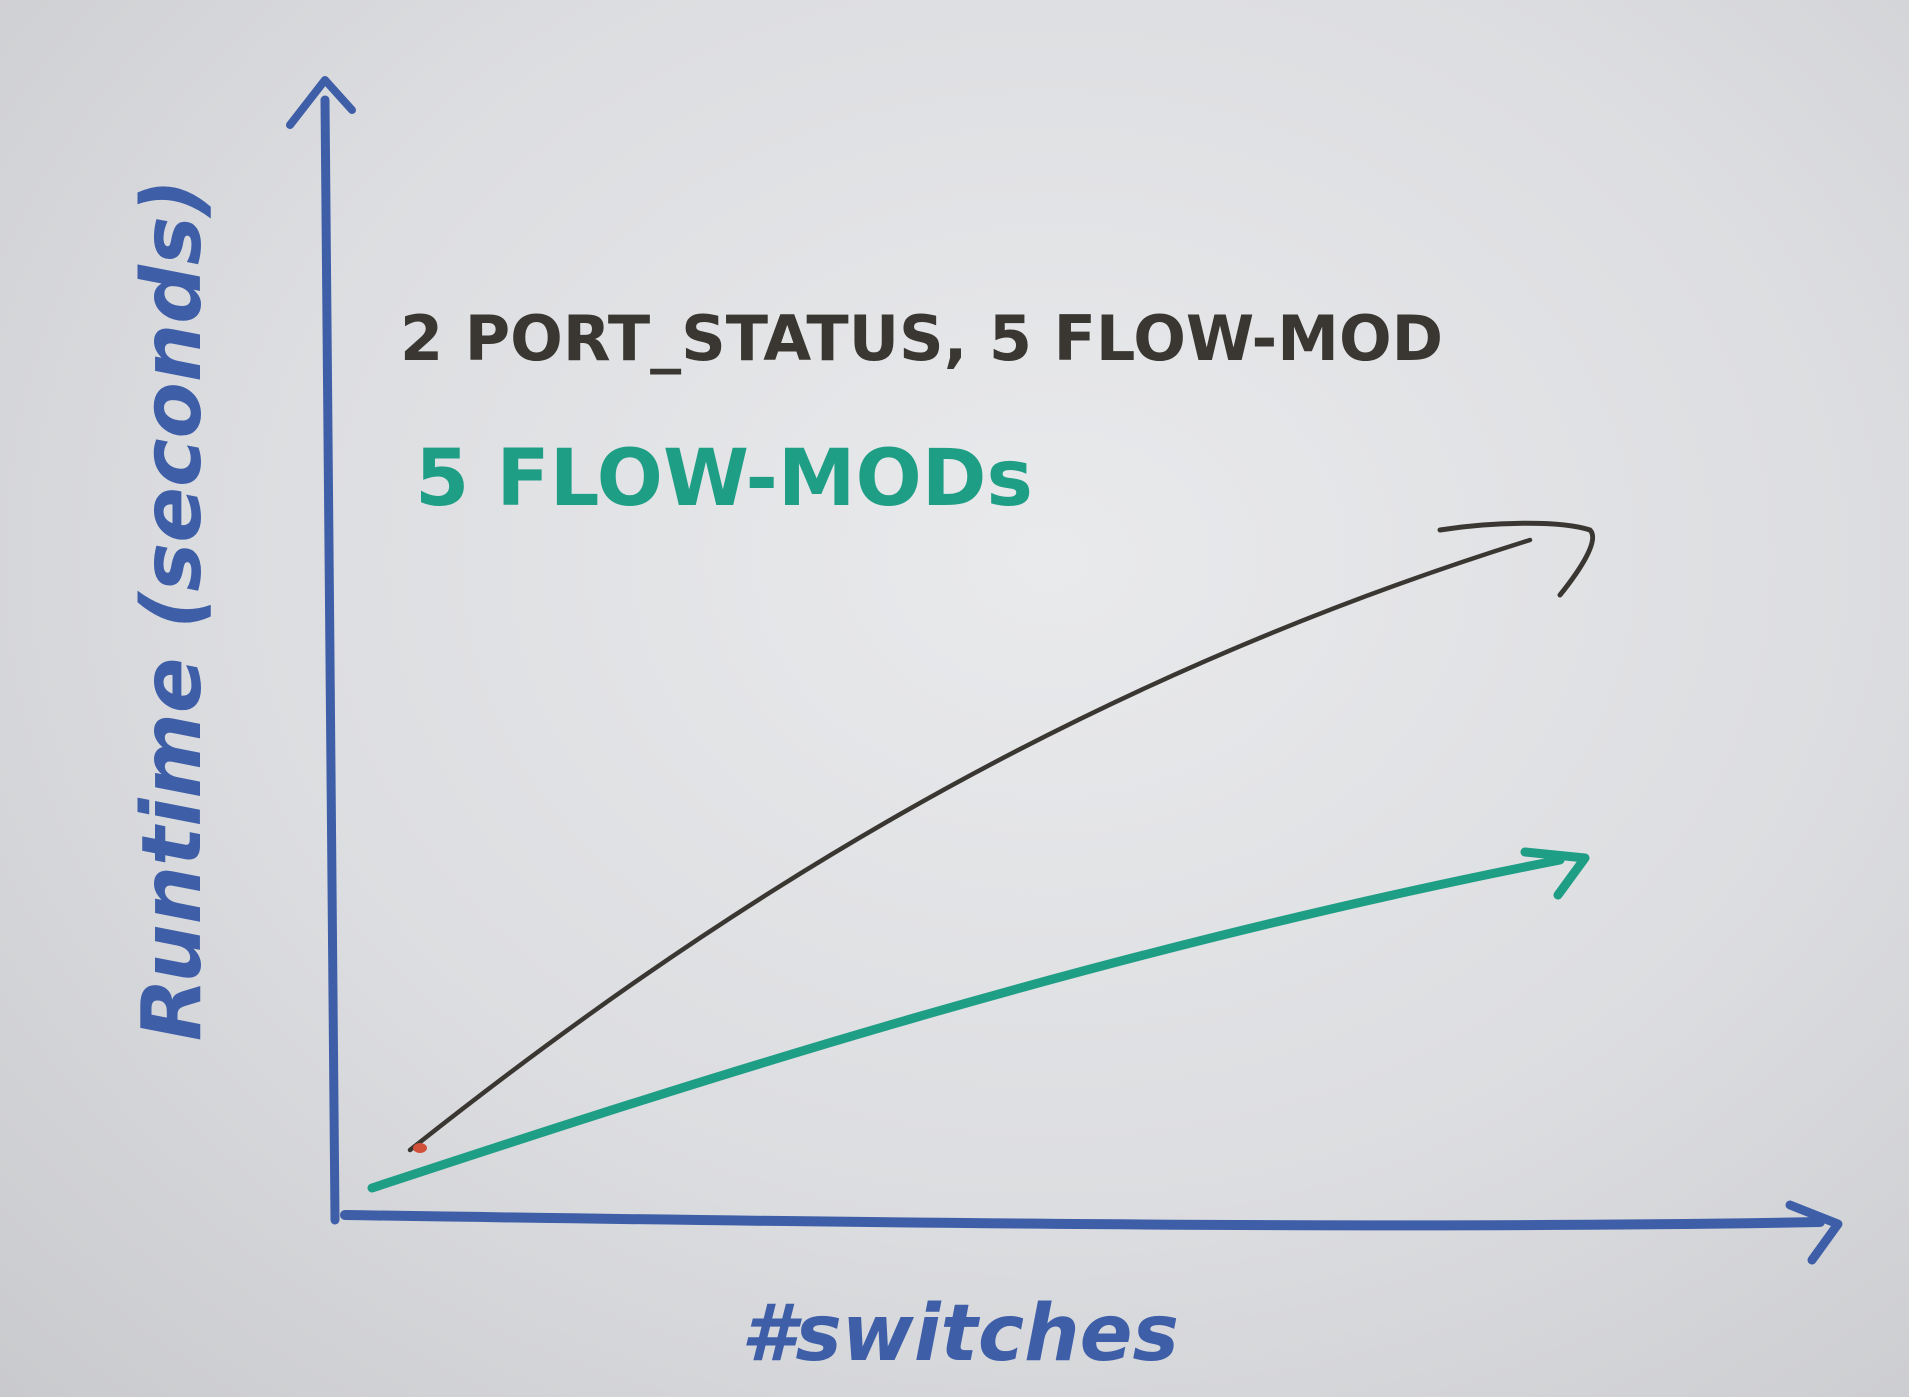  What do you see at coordinates (1555, 873) in the screenshot?
I see `series-arrowhead-flow-mods` at bounding box center [1555, 873].